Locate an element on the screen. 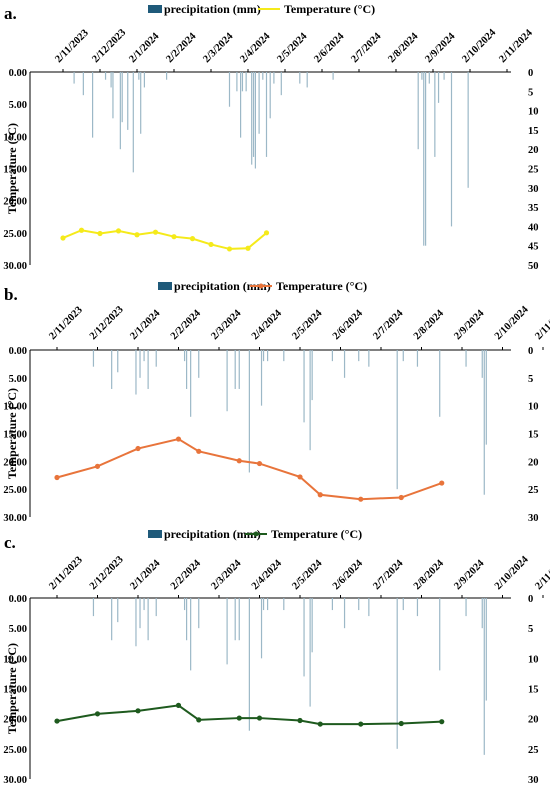  right-tick-label: 50 is located at coordinates (533, 266).